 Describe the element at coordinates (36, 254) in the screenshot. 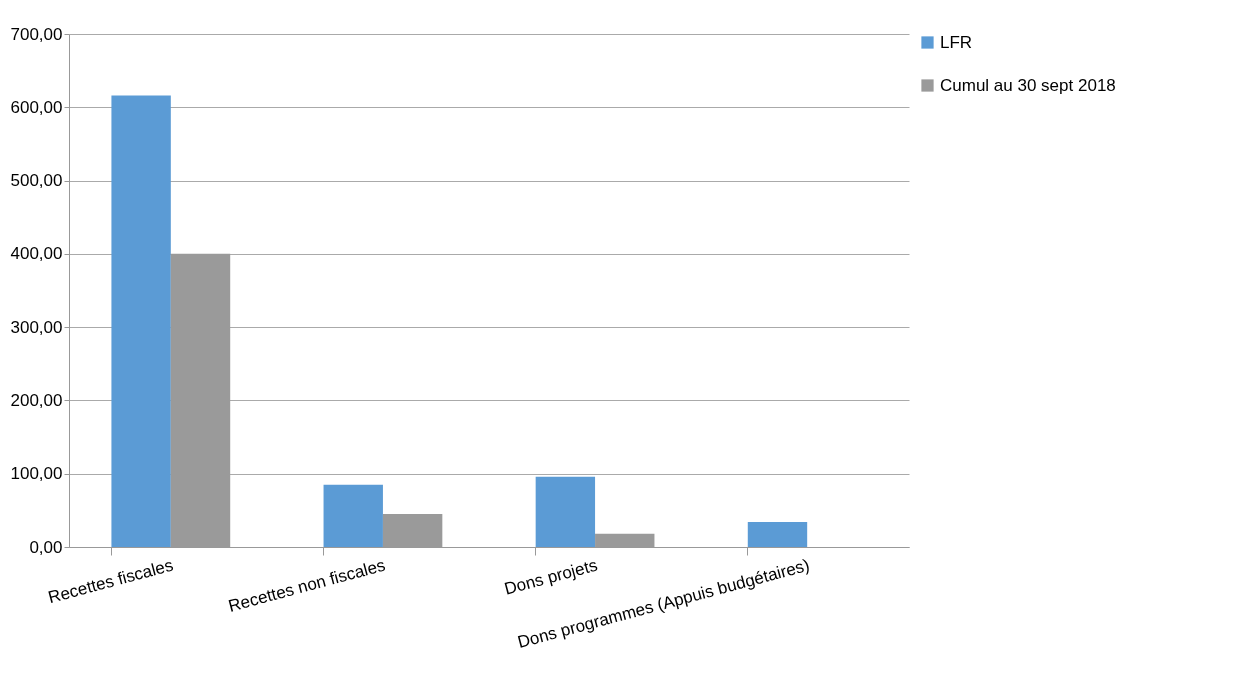

I see `y-tick-label: 400,00` at that location.